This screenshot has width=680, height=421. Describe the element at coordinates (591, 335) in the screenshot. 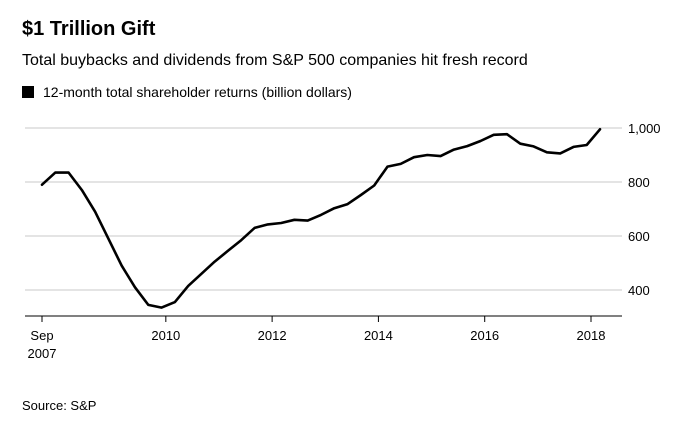

I see `x-tick-label: 2018` at that location.